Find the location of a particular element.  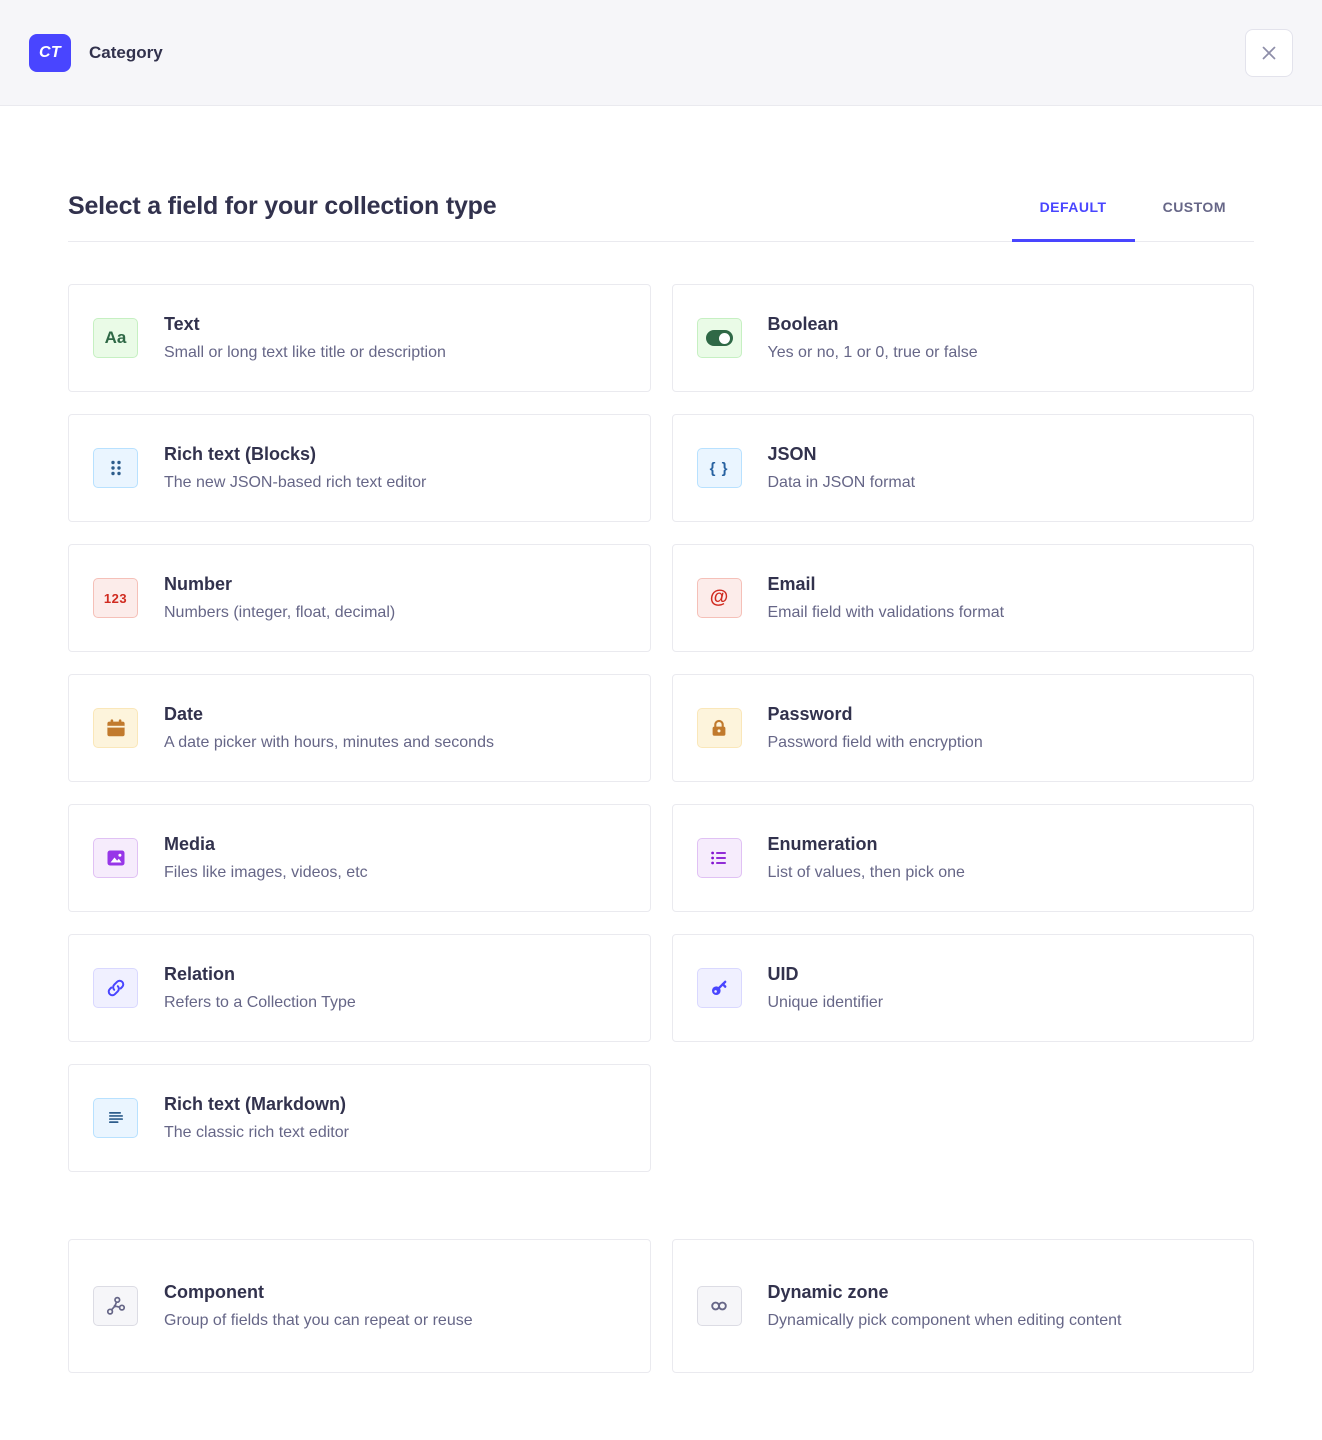

field-description: Data in JSON format is located at coordinates (841, 482).